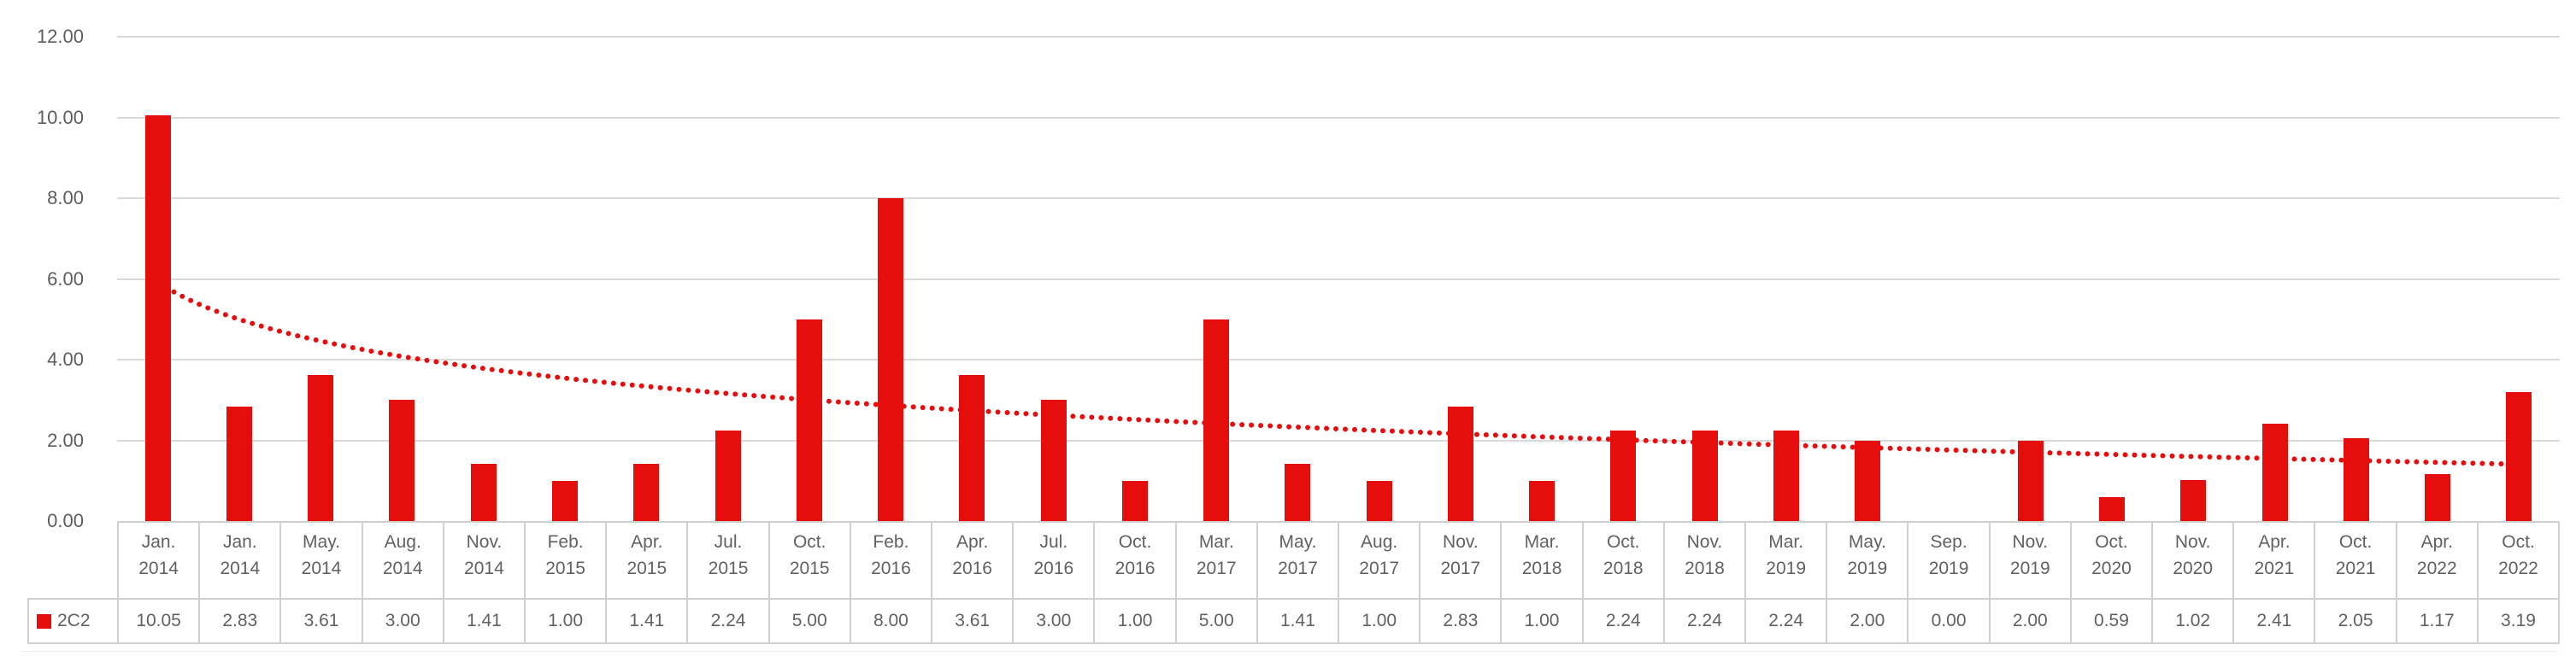  What do you see at coordinates (485, 560) in the screenshot?
I see `category-header-cell: Nov. 2014` at bounding box center [485, 560].